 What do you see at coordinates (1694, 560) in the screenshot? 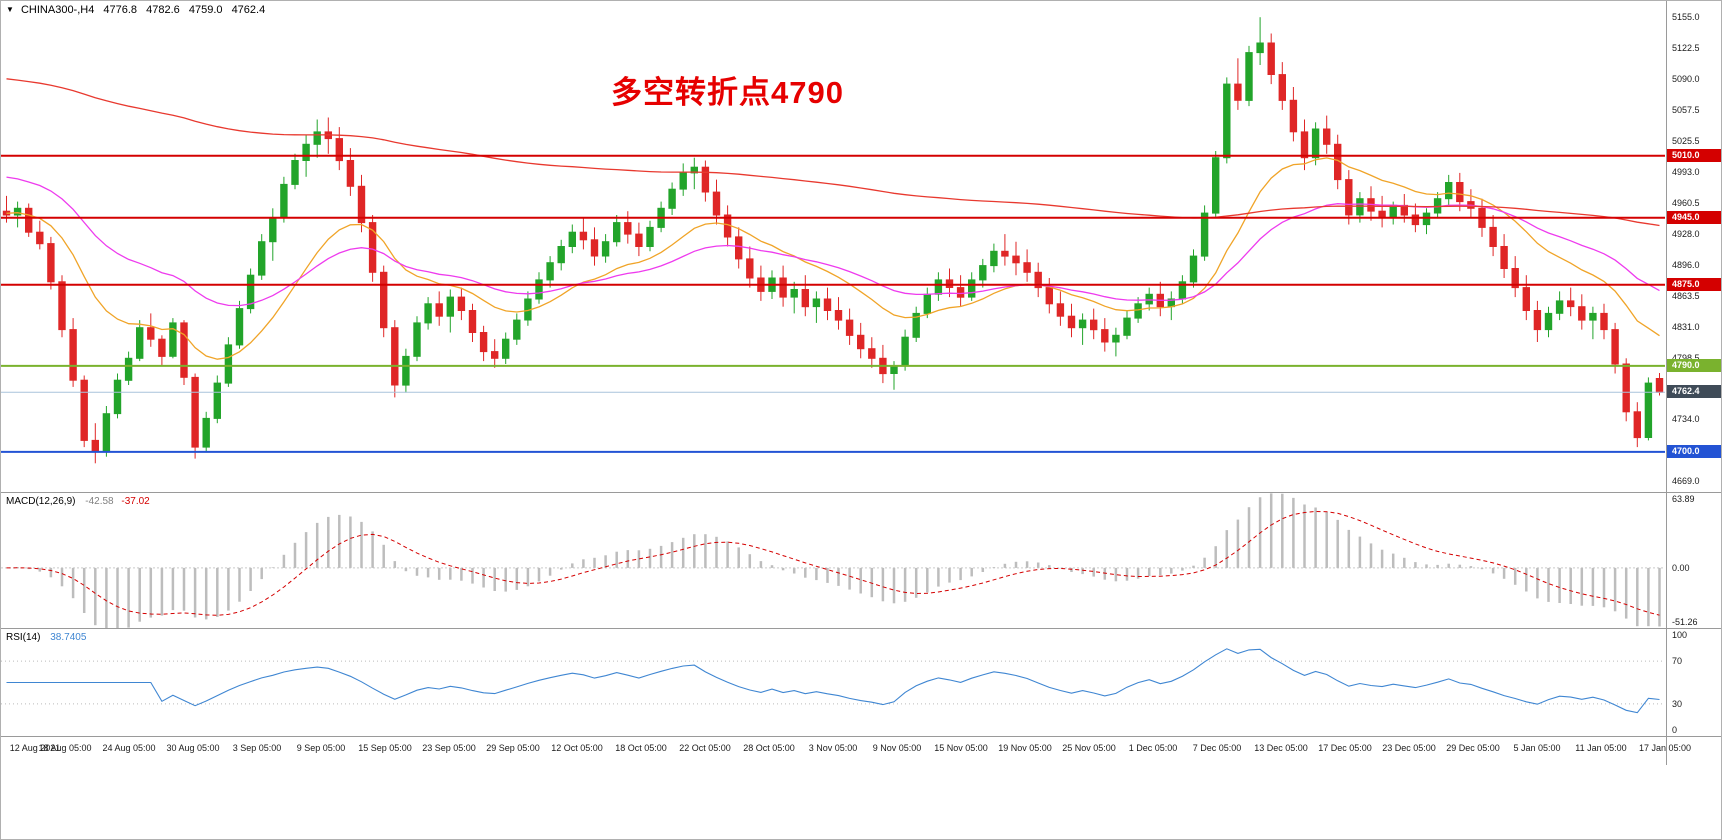
I see `macd-axis: 63.89 0.00 -51.26` at bounding box center [1694, 560].